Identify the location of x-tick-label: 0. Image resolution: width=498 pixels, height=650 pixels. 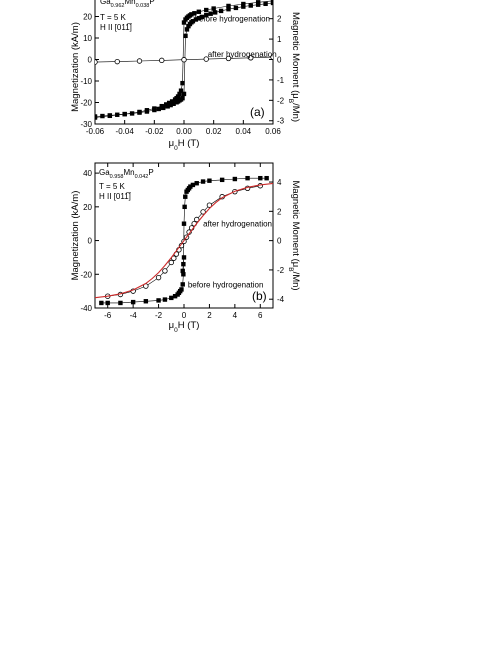
(184, 315).